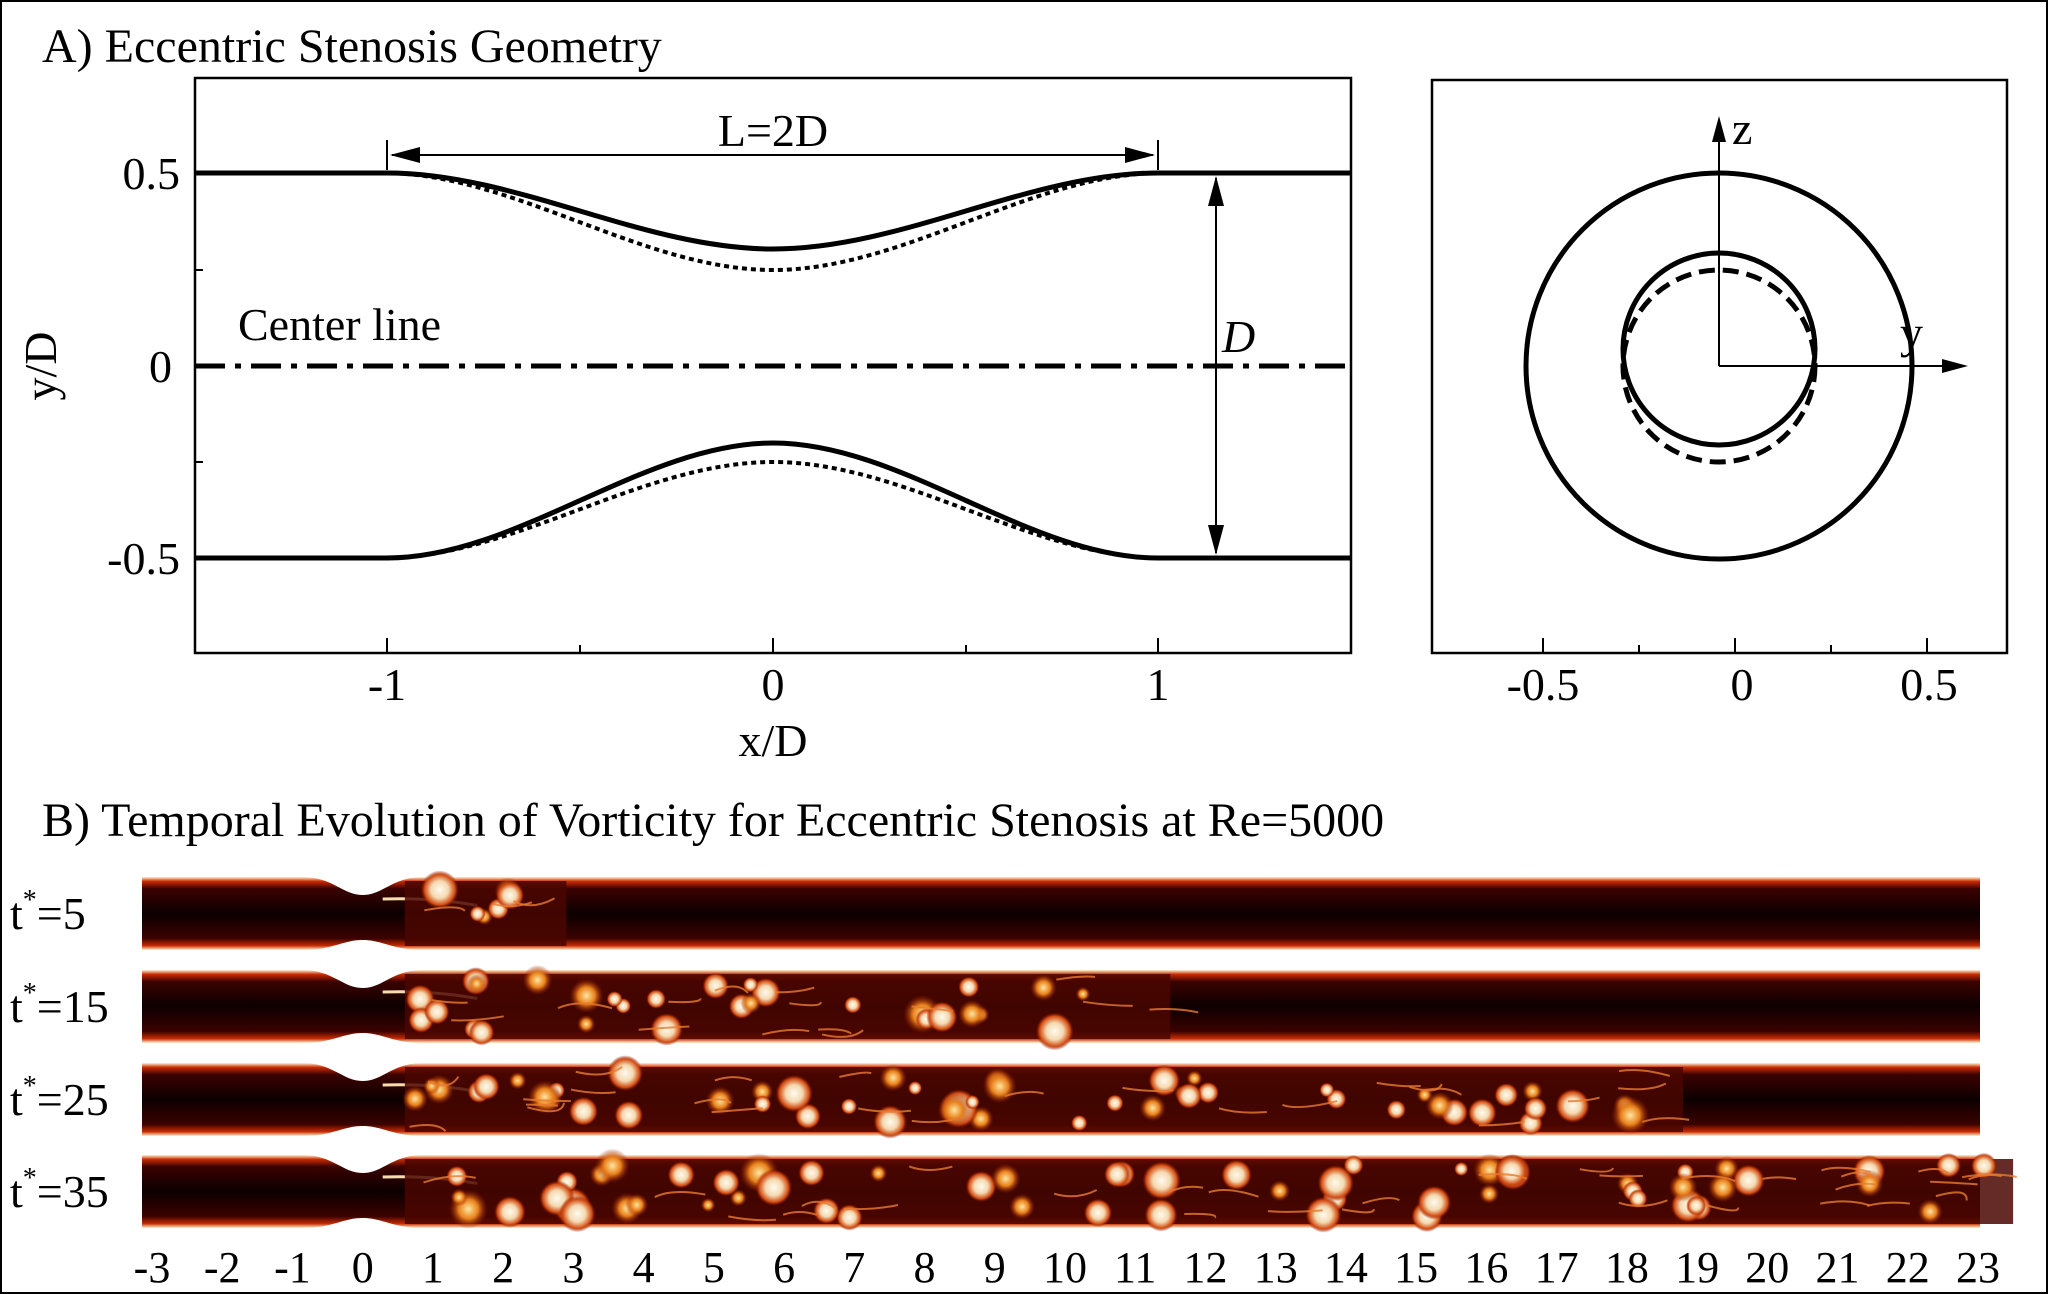 The width and height of the screenshot is (2048, 1294). Describe the element at coordinates (1557, 1267) in the screenshot. I see `x-tick-label: 17` at that location.